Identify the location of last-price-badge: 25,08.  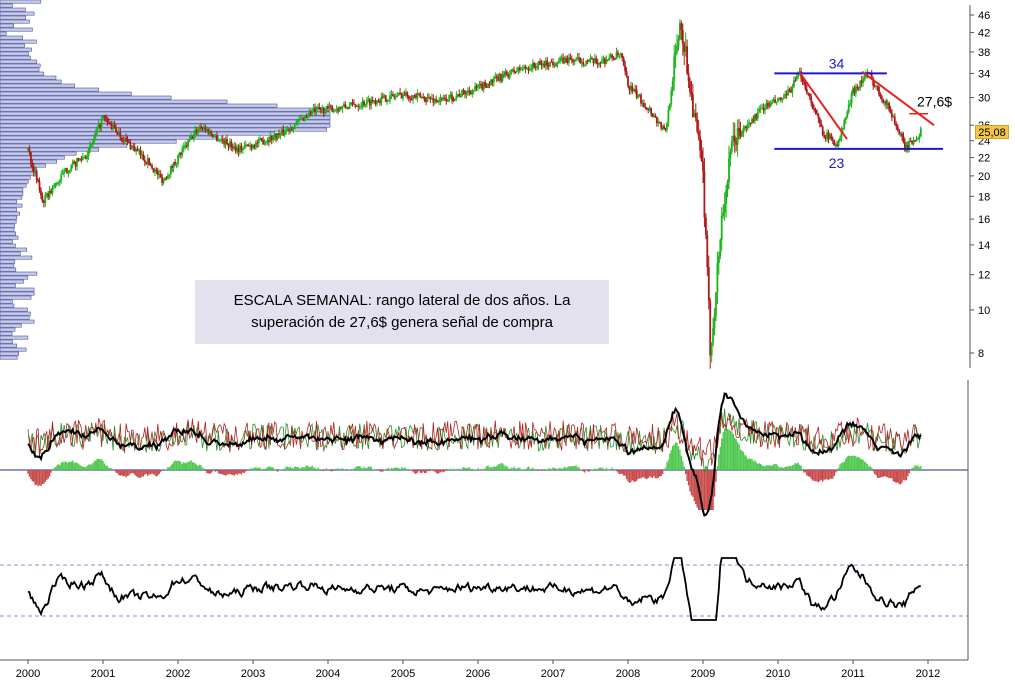
(992, 132).